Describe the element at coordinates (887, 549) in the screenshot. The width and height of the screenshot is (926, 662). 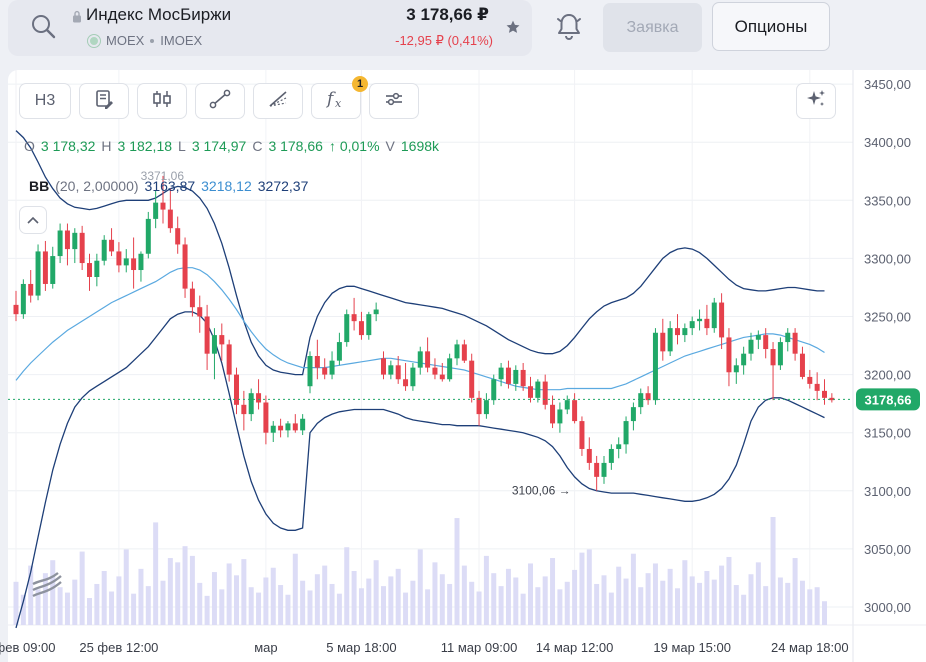
I see `y-tick-label: 3050,00` at that location.